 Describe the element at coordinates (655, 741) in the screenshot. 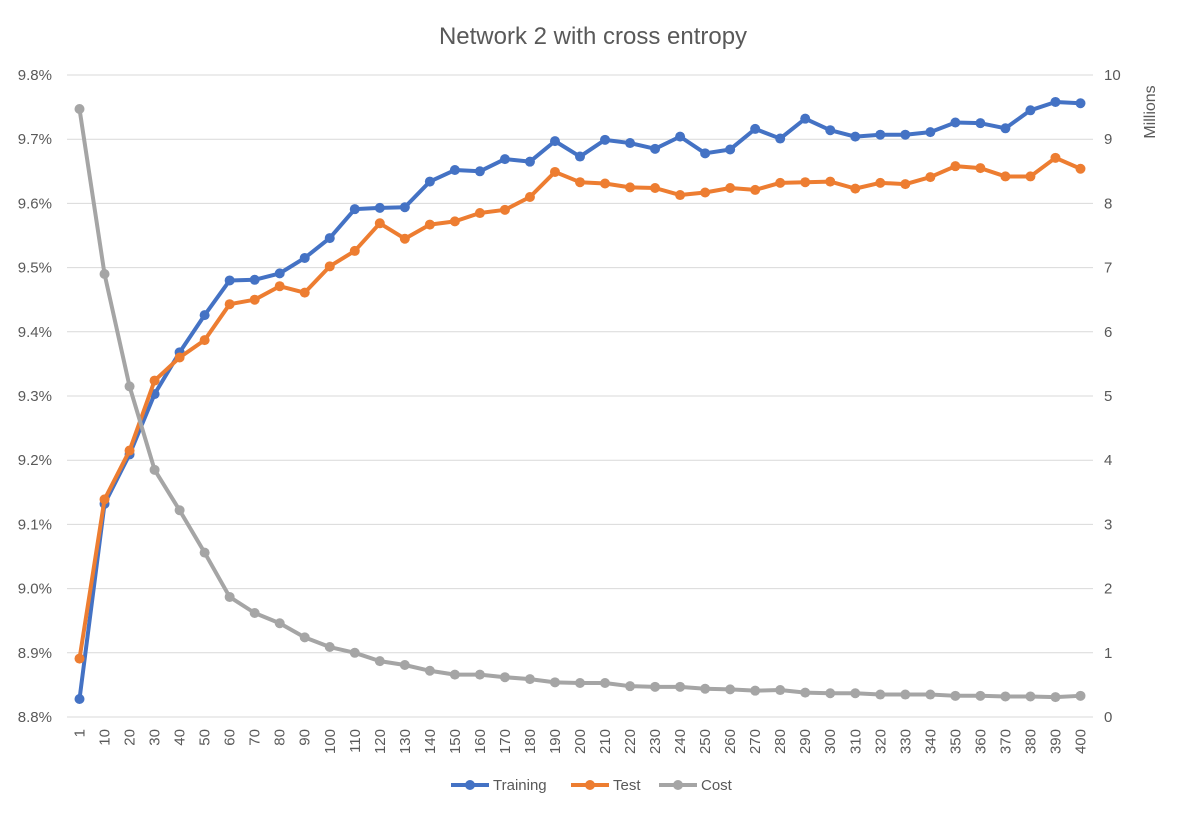

I see `x-tick-label: 230` at that location.